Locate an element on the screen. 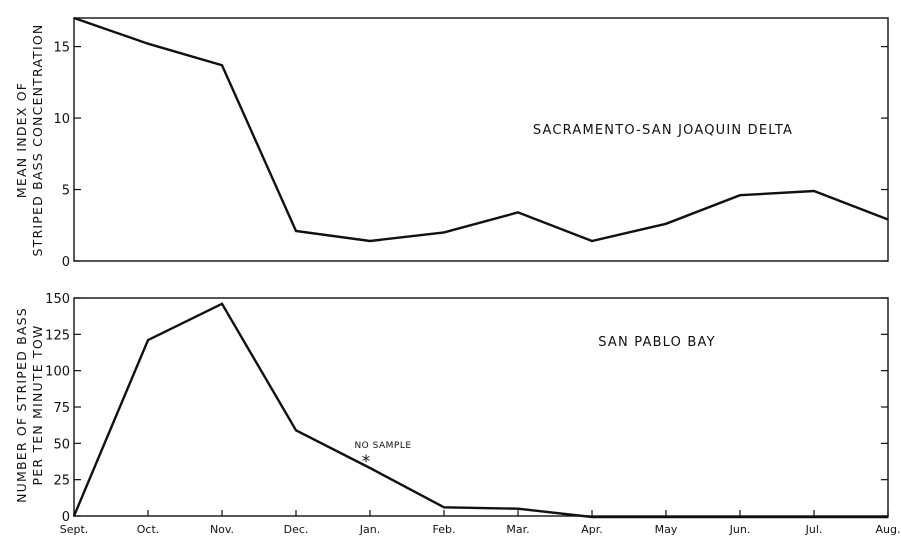 The image size is (901, 545). xtick-label: Feb. is located at coordinates (444, 529).